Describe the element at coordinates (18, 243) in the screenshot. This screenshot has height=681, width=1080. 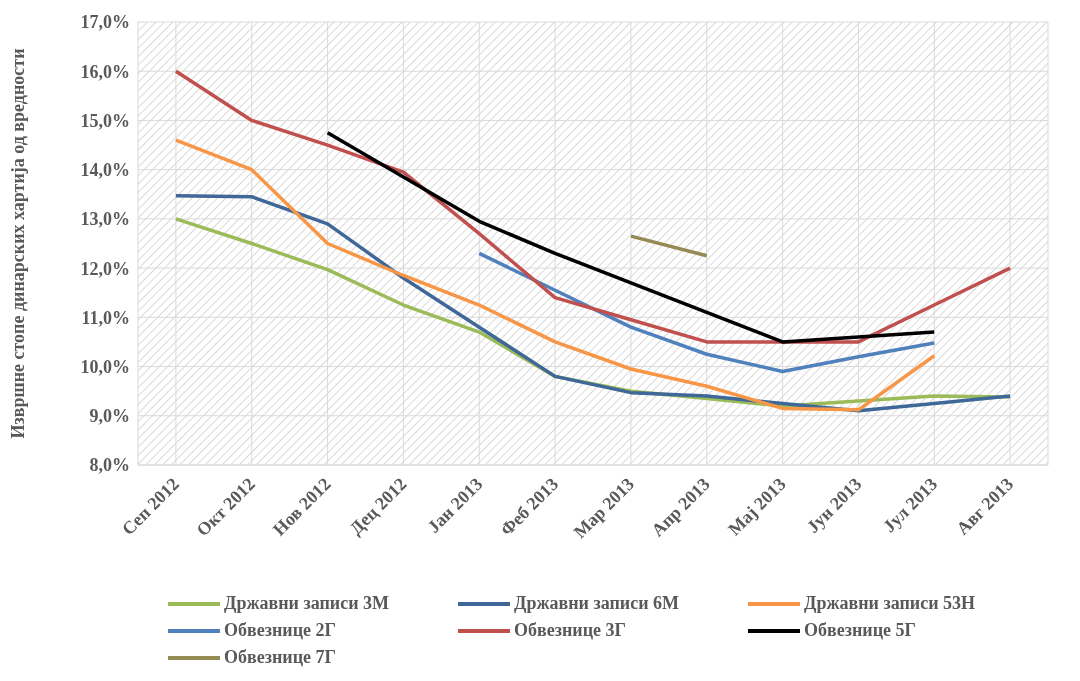
I see `y-axis-title: Извршне стопе динарских хартија од вредности` at that location.